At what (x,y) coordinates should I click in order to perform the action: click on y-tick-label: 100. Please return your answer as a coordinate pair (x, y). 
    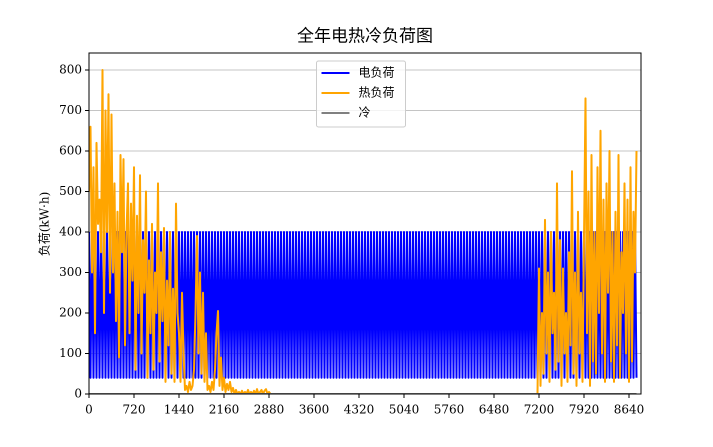
    Looking at the image, I should click on (70, 353).